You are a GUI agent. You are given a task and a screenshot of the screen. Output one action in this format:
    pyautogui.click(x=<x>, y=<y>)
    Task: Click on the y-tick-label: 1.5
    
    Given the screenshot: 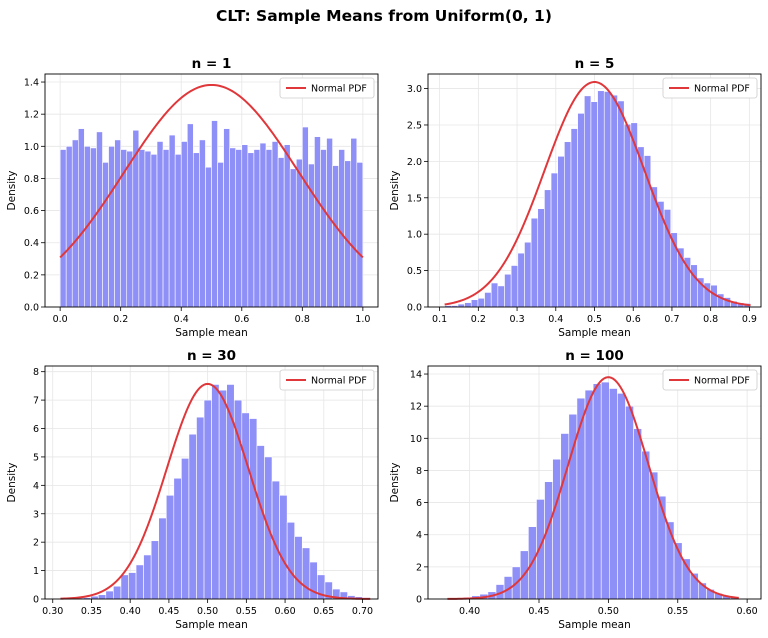 What is the action you would take?
    pyautogui.click(x=414, y=198)
    